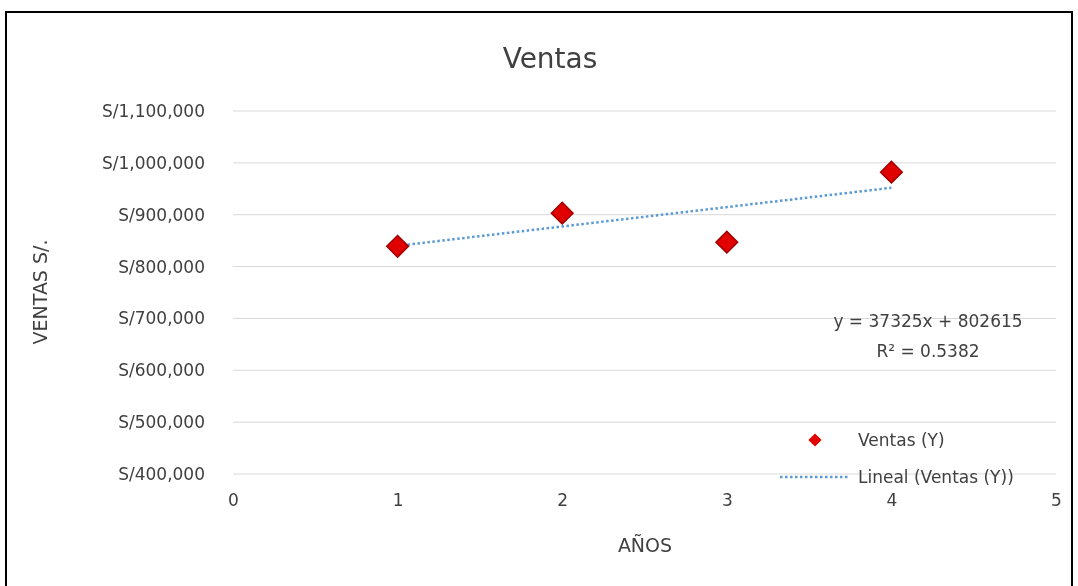 Image resolution: width=1078 pixels, height=586 pixels. I want to click on legend-label: Lineal (Ventas (Y)), so click(936, 477).